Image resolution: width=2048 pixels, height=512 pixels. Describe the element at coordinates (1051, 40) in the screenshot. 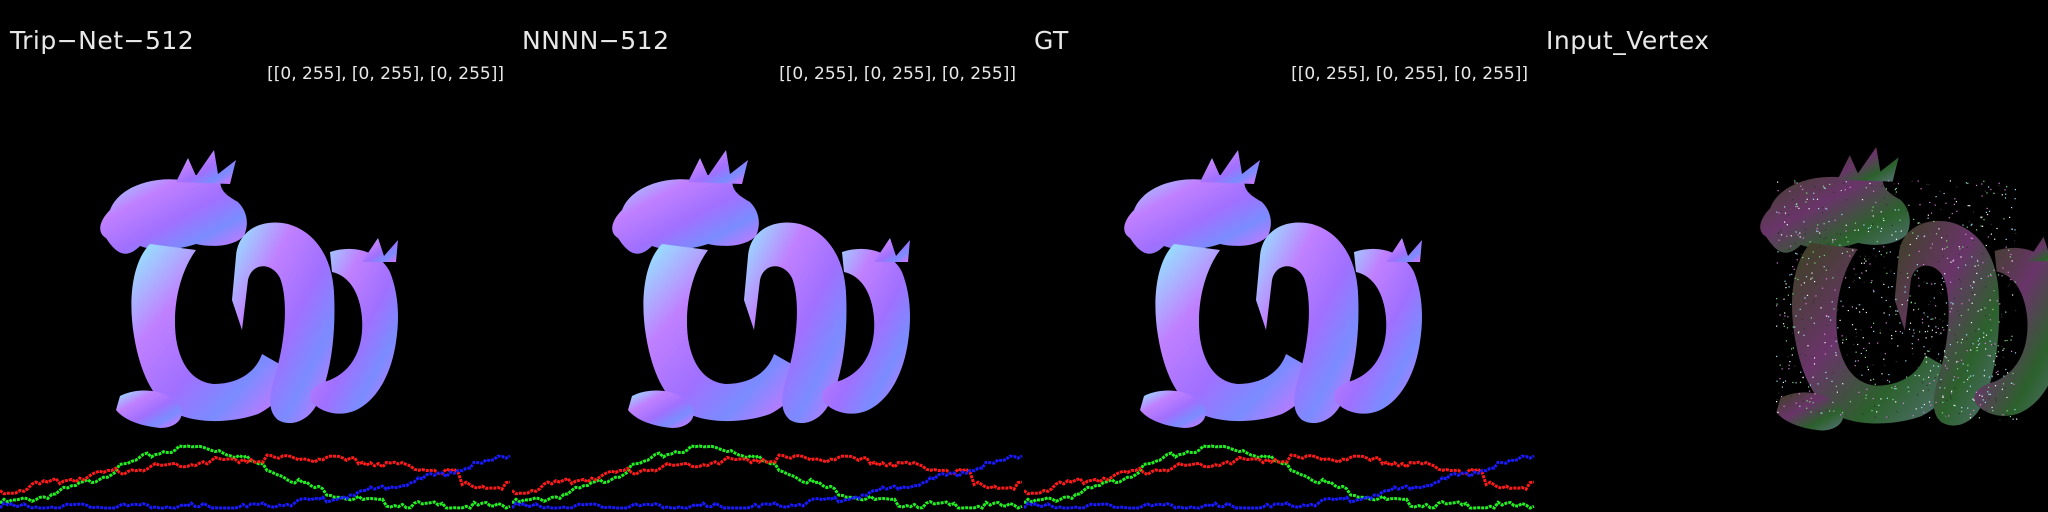

I see `panel-title: GT` at that location.